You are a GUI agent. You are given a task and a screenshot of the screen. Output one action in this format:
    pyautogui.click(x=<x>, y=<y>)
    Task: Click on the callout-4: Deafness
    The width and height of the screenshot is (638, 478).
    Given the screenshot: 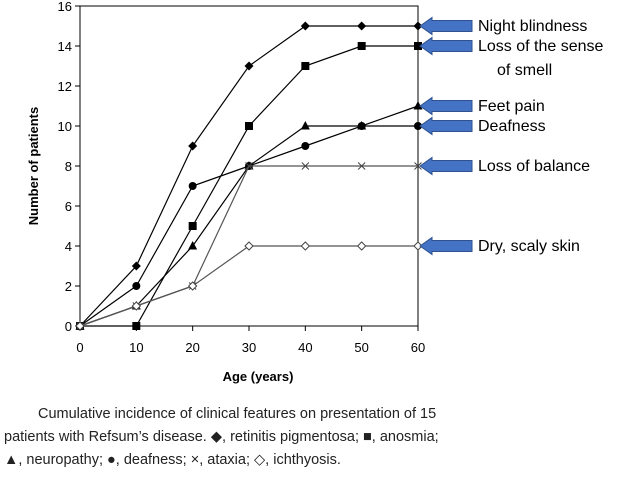 What is the action you would take?
    pyautogui.click(x=482, y=126)
    